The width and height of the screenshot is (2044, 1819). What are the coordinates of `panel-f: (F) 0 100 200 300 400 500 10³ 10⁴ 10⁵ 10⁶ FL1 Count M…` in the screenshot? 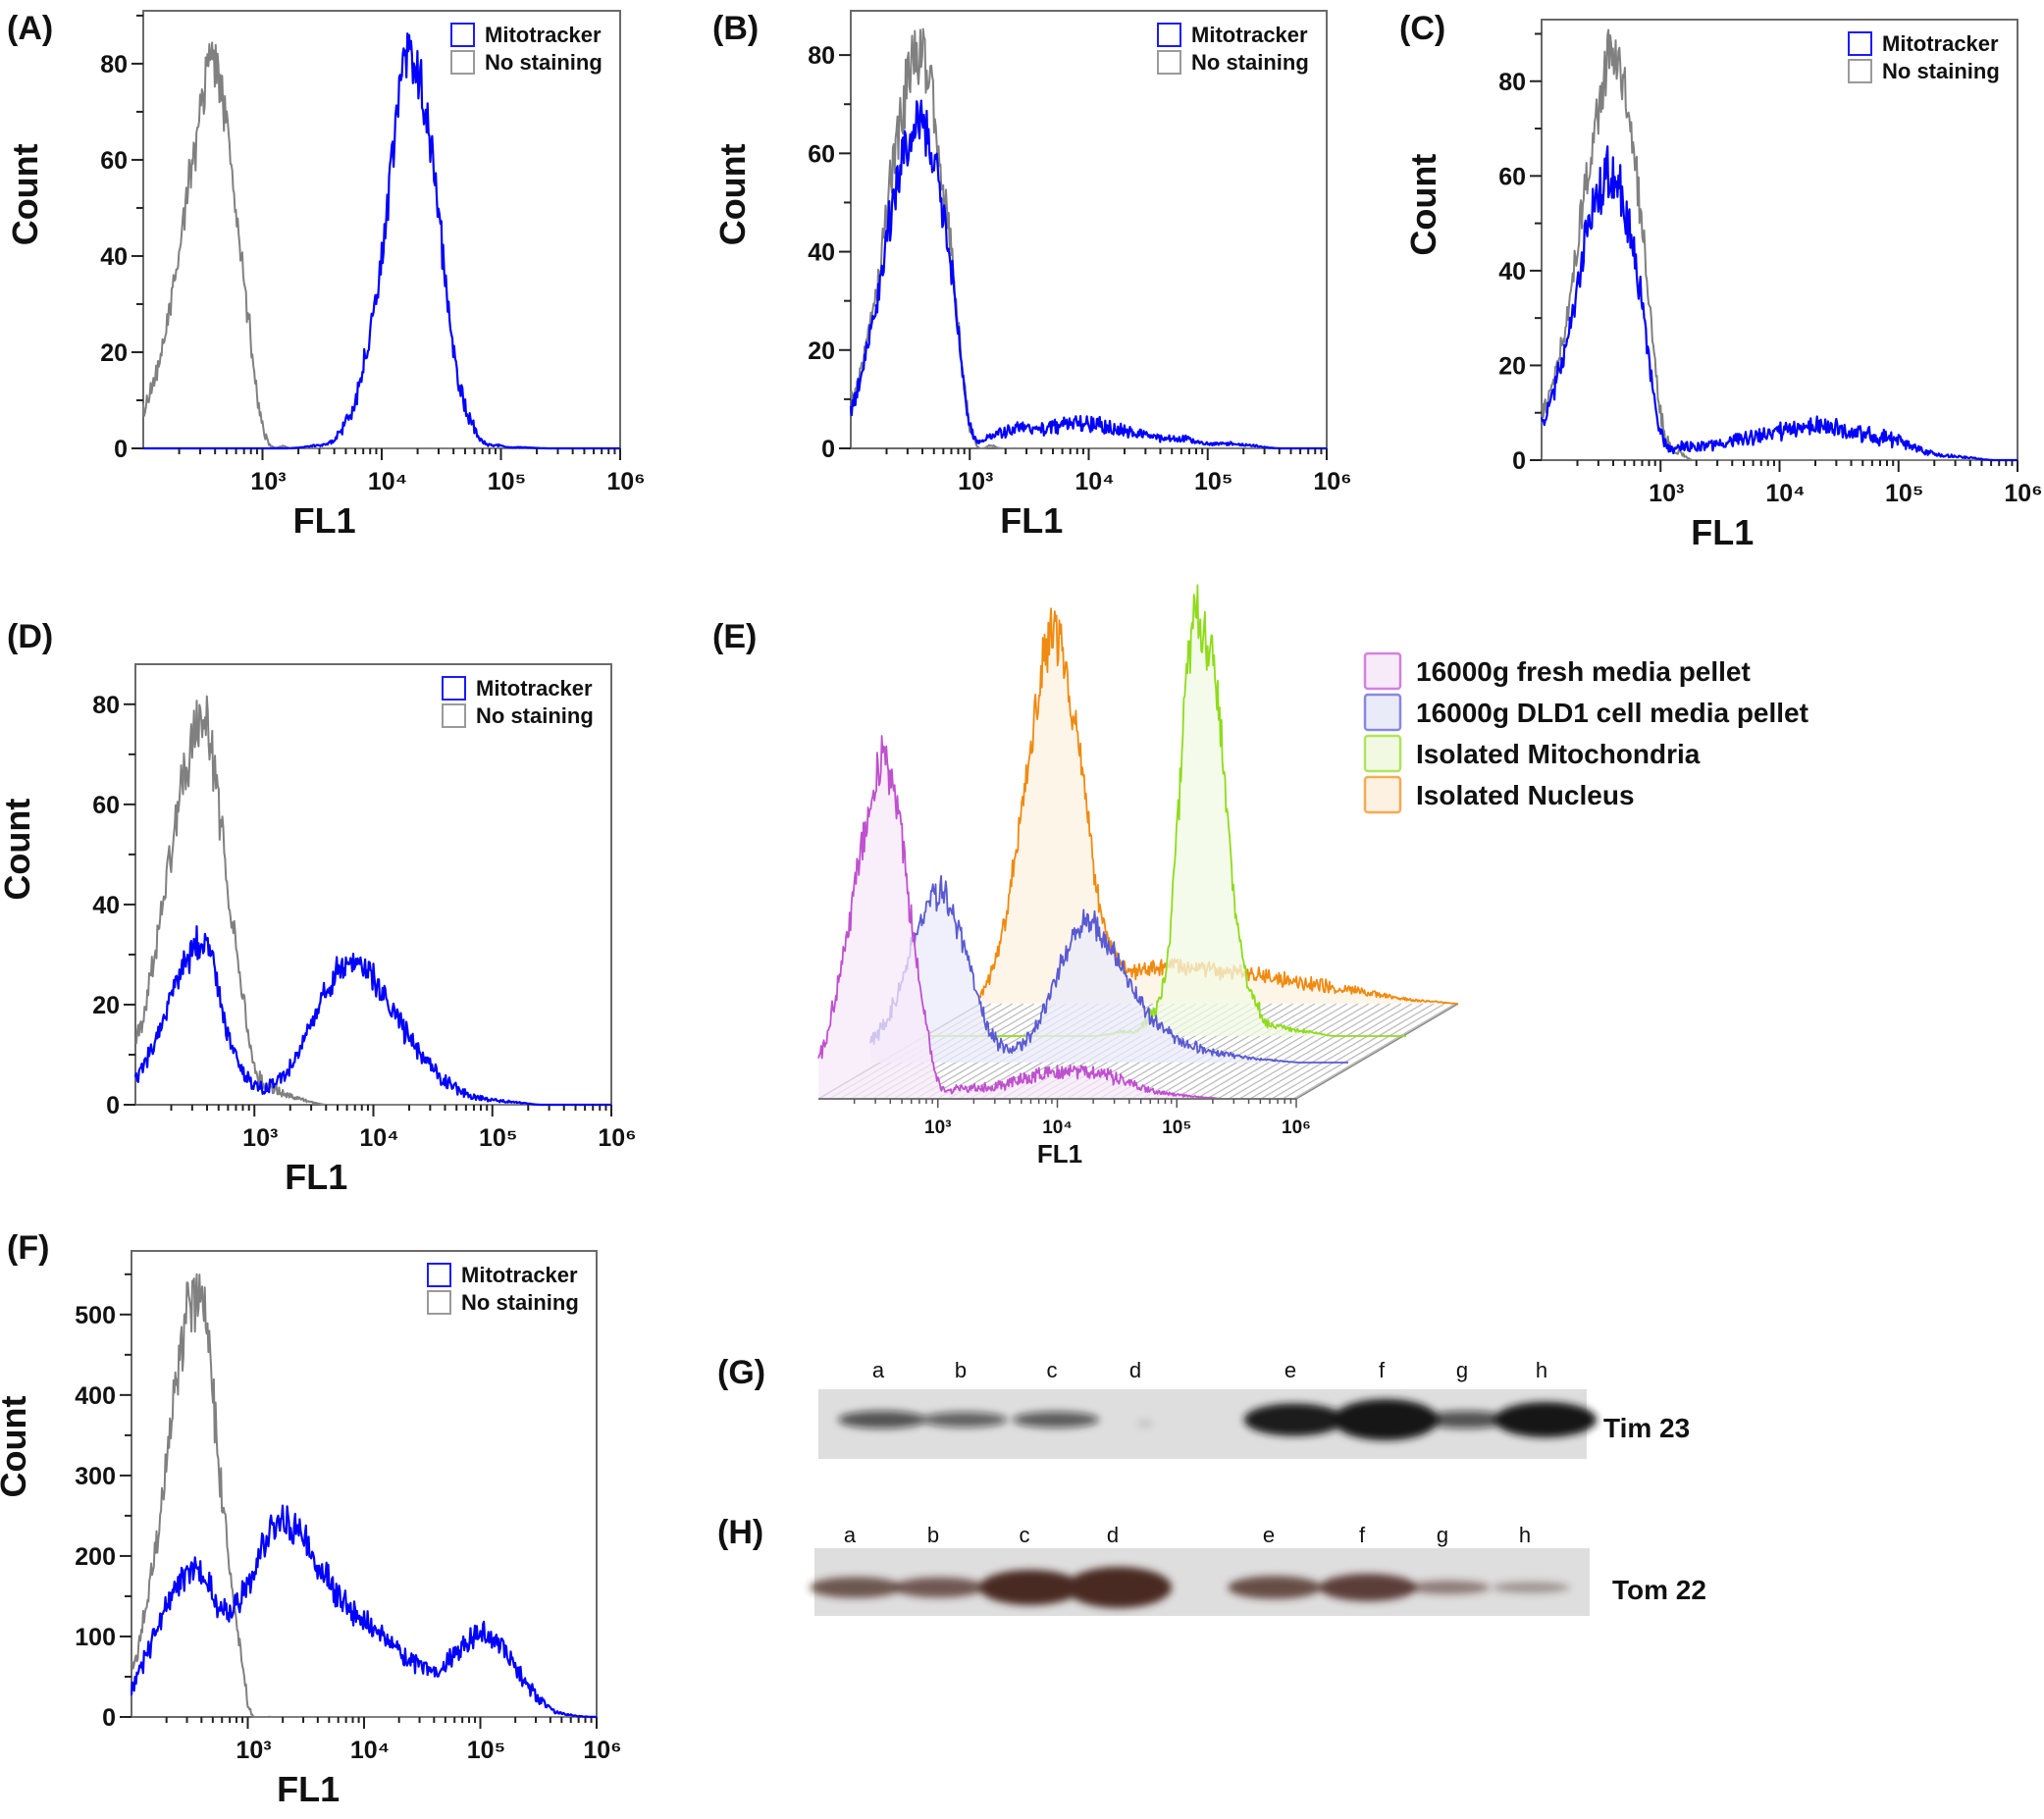 It's located at (311, 1519).